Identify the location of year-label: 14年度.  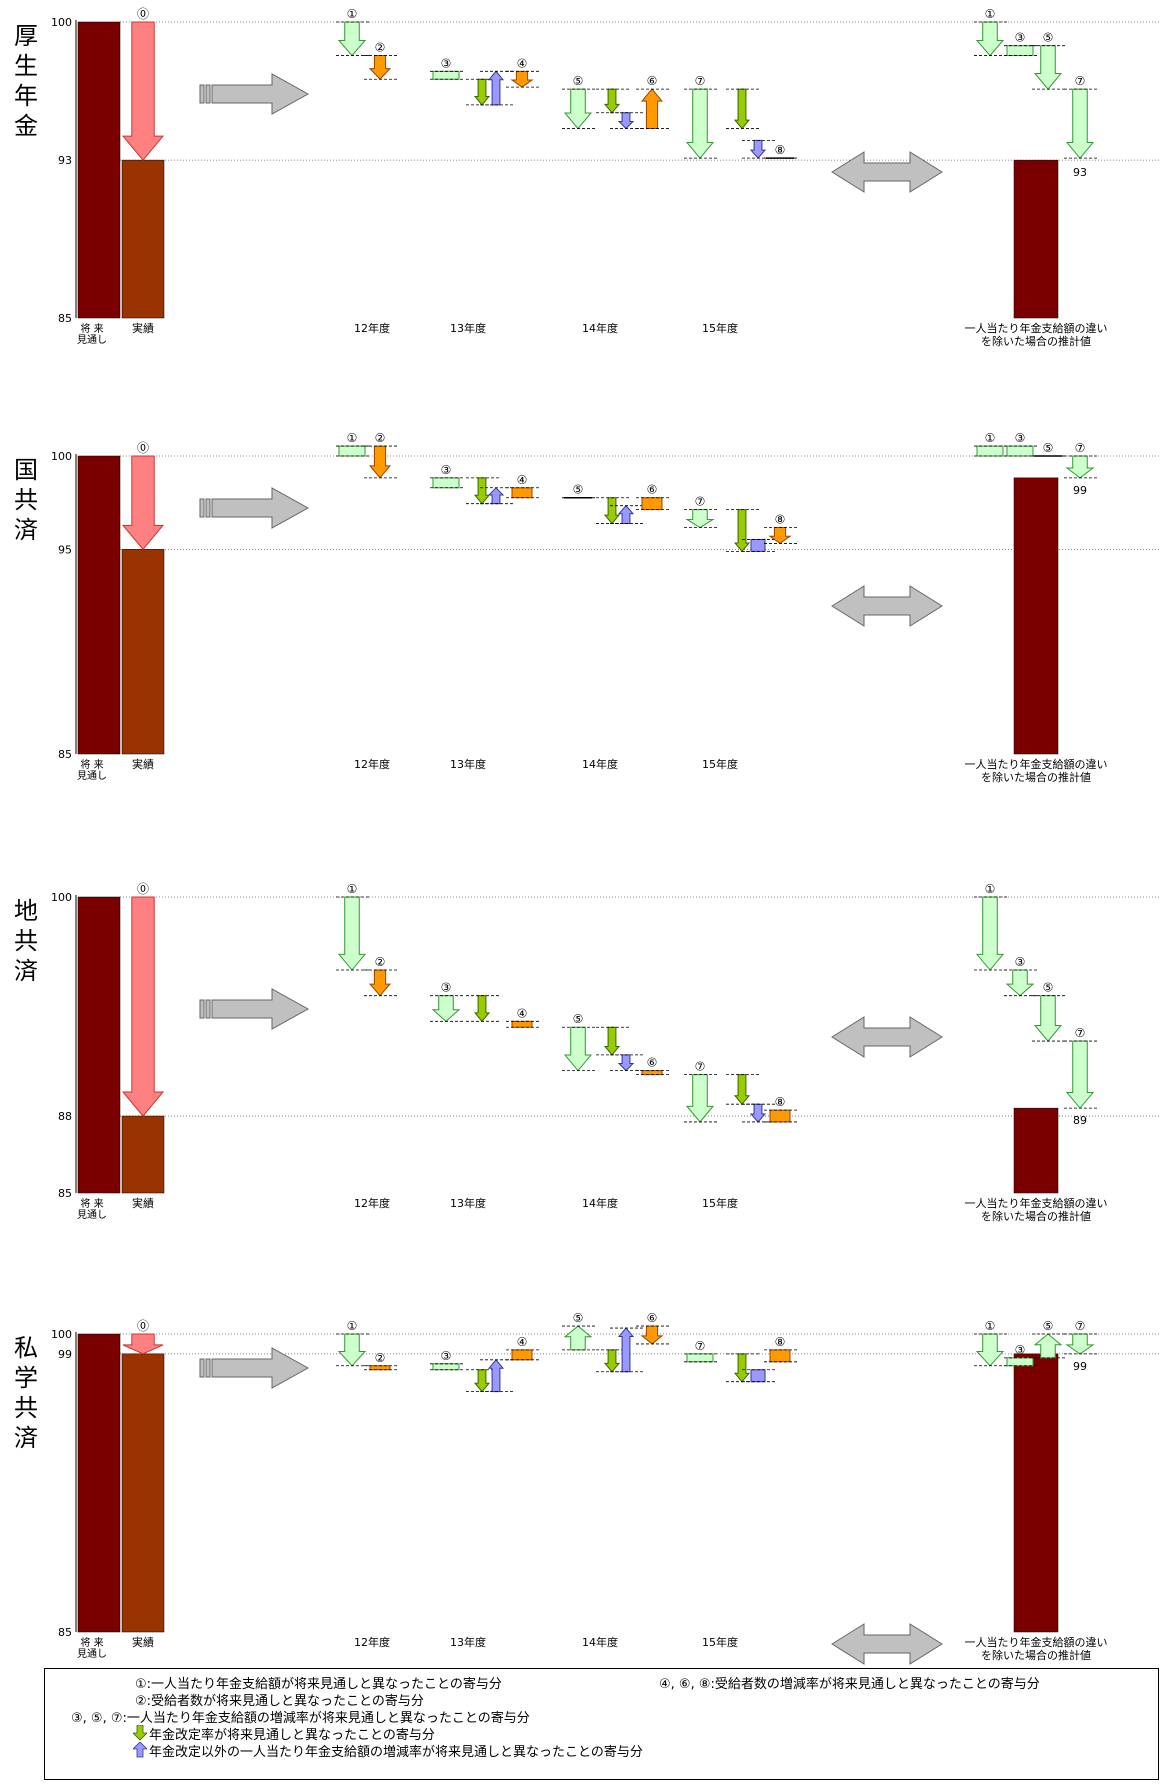
(600, 1203).